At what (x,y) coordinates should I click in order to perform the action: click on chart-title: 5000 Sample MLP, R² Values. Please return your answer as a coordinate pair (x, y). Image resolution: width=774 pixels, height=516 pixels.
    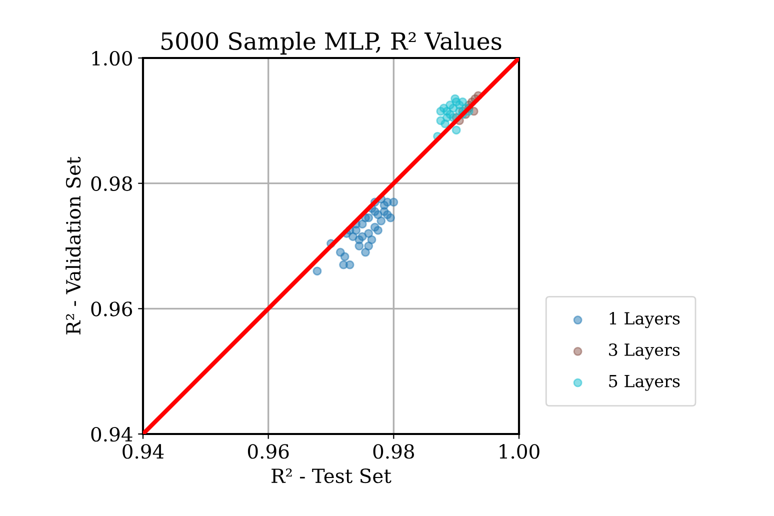
    Looking at the image, I should click on (332, 43).